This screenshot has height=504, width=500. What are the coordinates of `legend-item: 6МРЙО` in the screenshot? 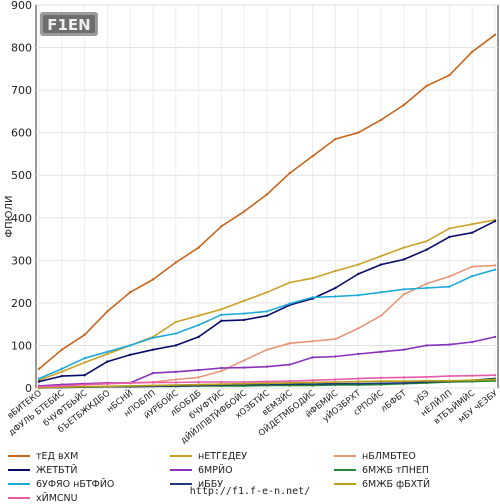 It's located at (201, 470).